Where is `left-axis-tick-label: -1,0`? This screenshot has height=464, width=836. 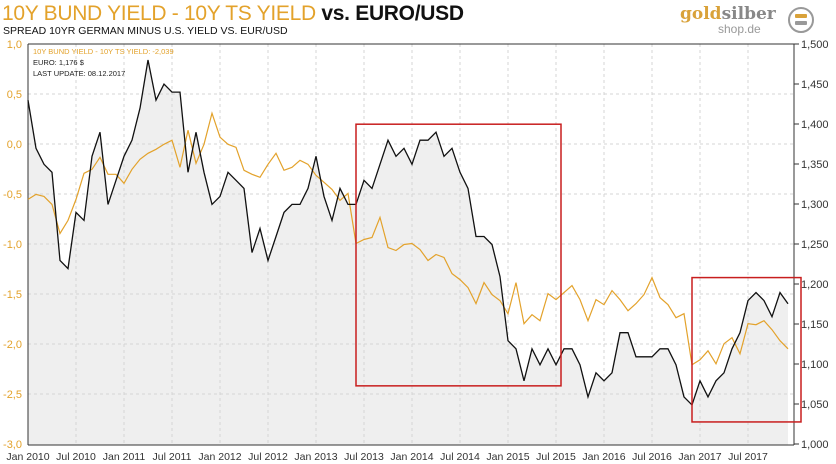 left-axis-tick-label: -1,0 is located at coordinates (12, 245).